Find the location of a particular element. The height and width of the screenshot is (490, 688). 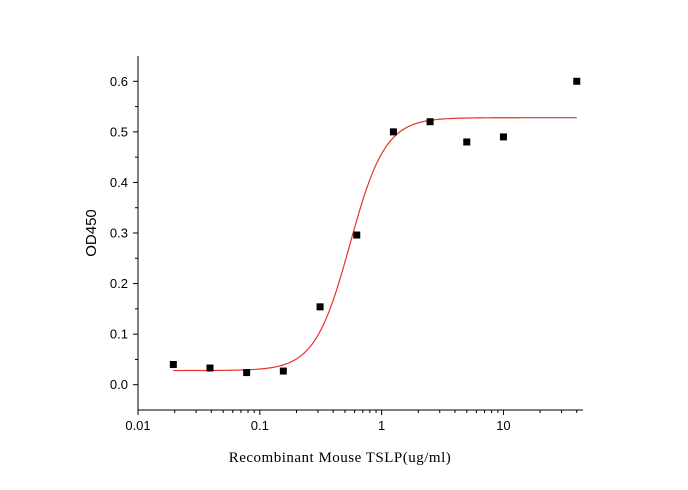

y-tick-label: 0.4 is located at coordinates (119, 182).